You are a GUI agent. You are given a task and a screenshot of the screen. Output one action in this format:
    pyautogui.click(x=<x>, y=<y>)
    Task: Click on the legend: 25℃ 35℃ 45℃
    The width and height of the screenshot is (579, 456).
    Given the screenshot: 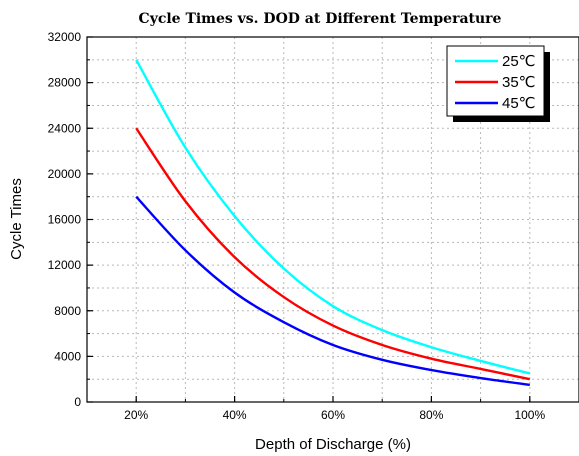 What is the action you would take?
    pyautogui.click(x=498, y=83)
    